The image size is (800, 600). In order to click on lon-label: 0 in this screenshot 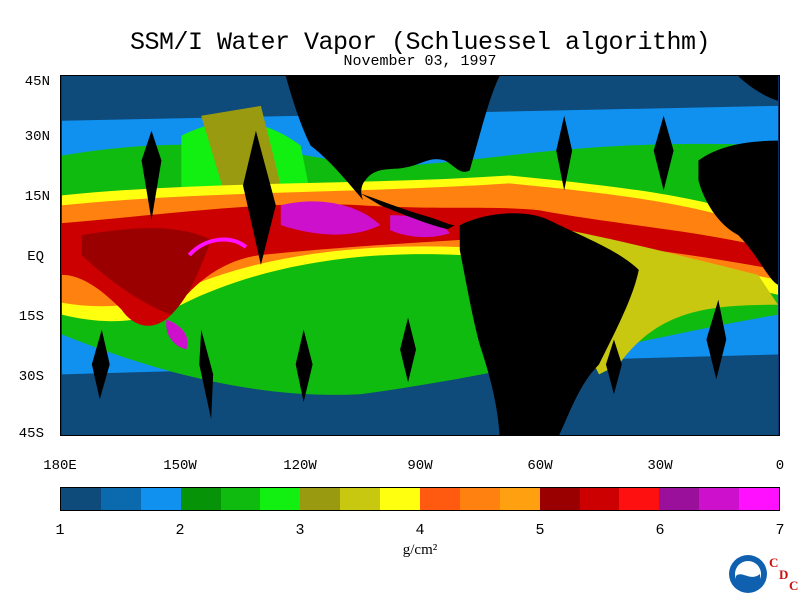, I will do `click(780, 466)`.